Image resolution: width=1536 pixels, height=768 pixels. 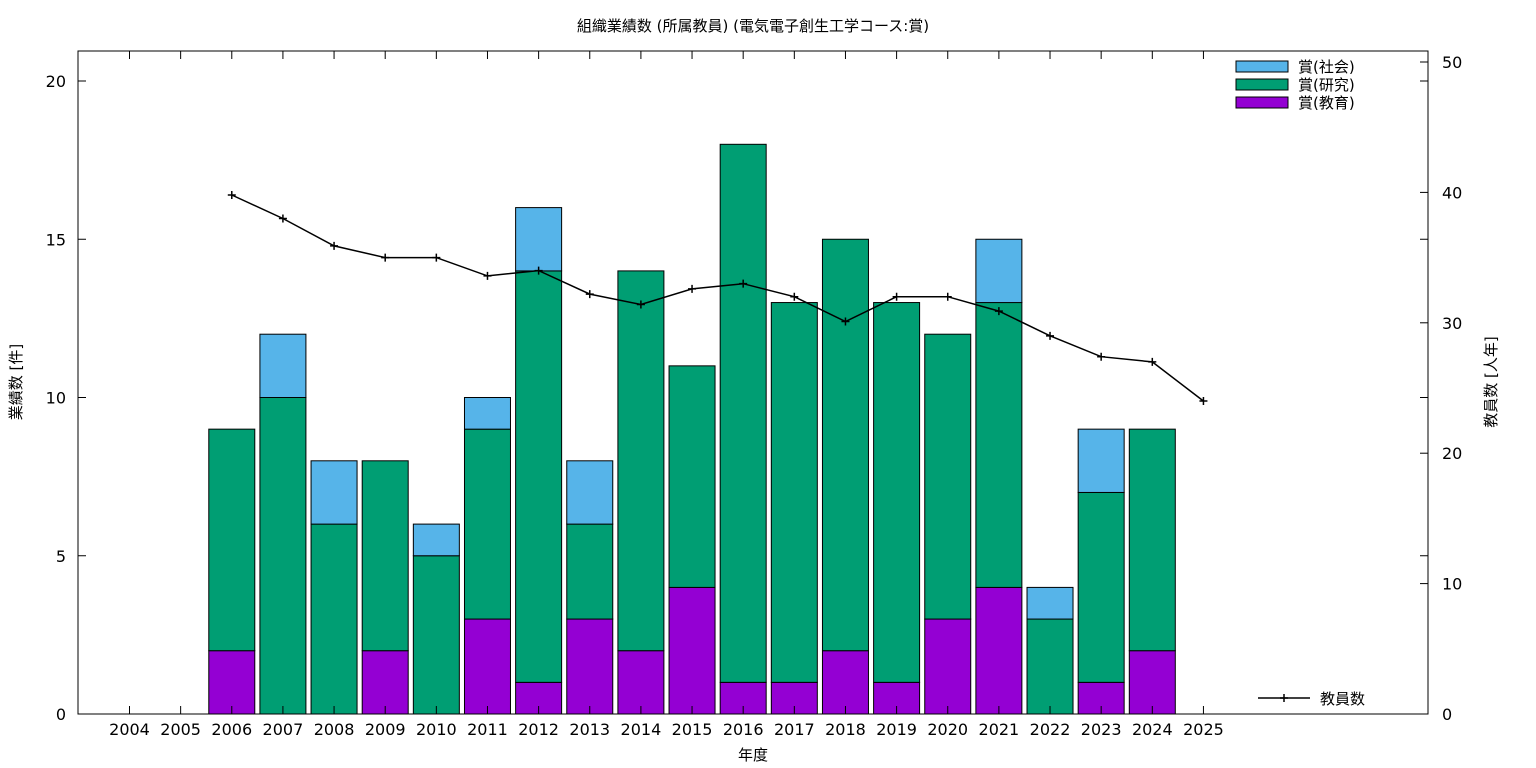 I want to click on y2-axis-label: 教員数 [人年], so click(x=1491, y=381).